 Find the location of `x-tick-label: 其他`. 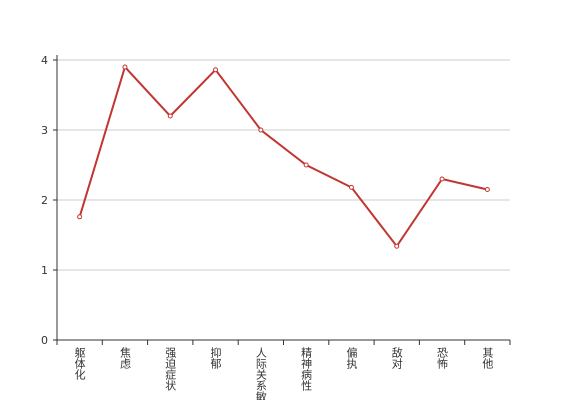

x-tick-label: 其他 is located at coordinates (487, 358).